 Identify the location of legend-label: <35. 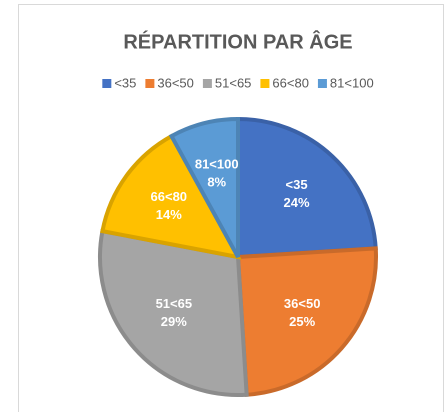
(125, 82).